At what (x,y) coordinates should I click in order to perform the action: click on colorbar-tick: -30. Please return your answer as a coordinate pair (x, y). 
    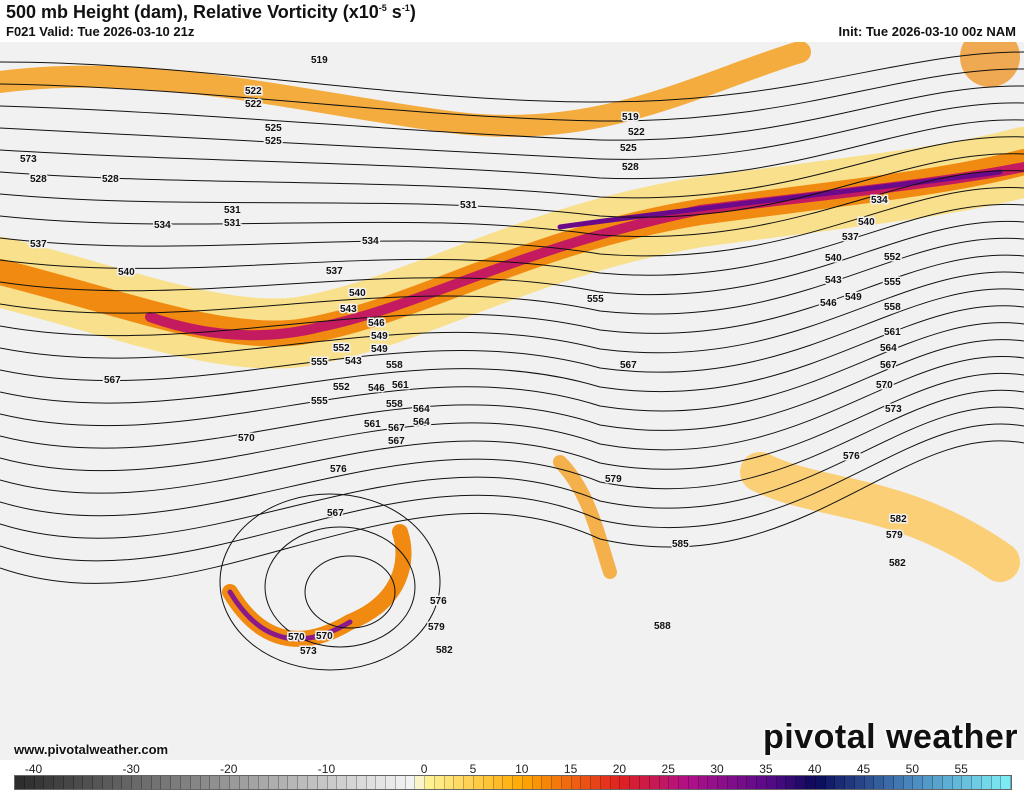
    Looking at the image, I should click on (131, 769).